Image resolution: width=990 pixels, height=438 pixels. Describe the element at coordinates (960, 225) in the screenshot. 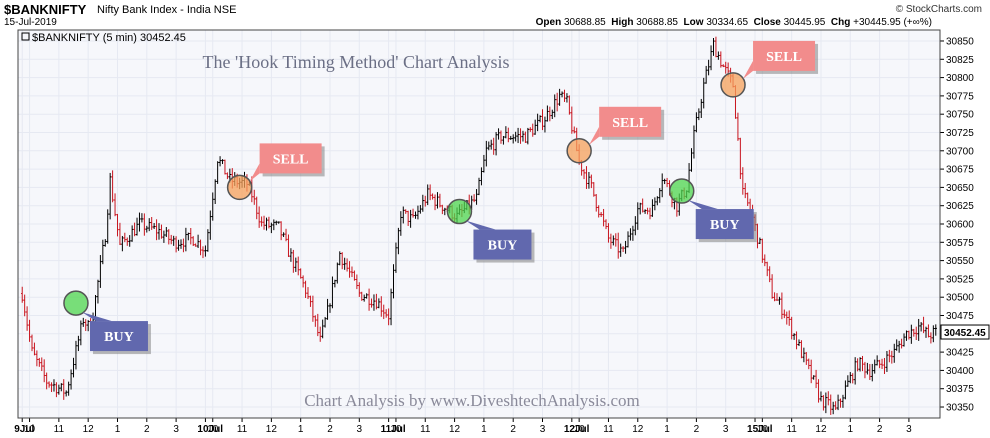

I see `y-tick-label: 30600` at that location.